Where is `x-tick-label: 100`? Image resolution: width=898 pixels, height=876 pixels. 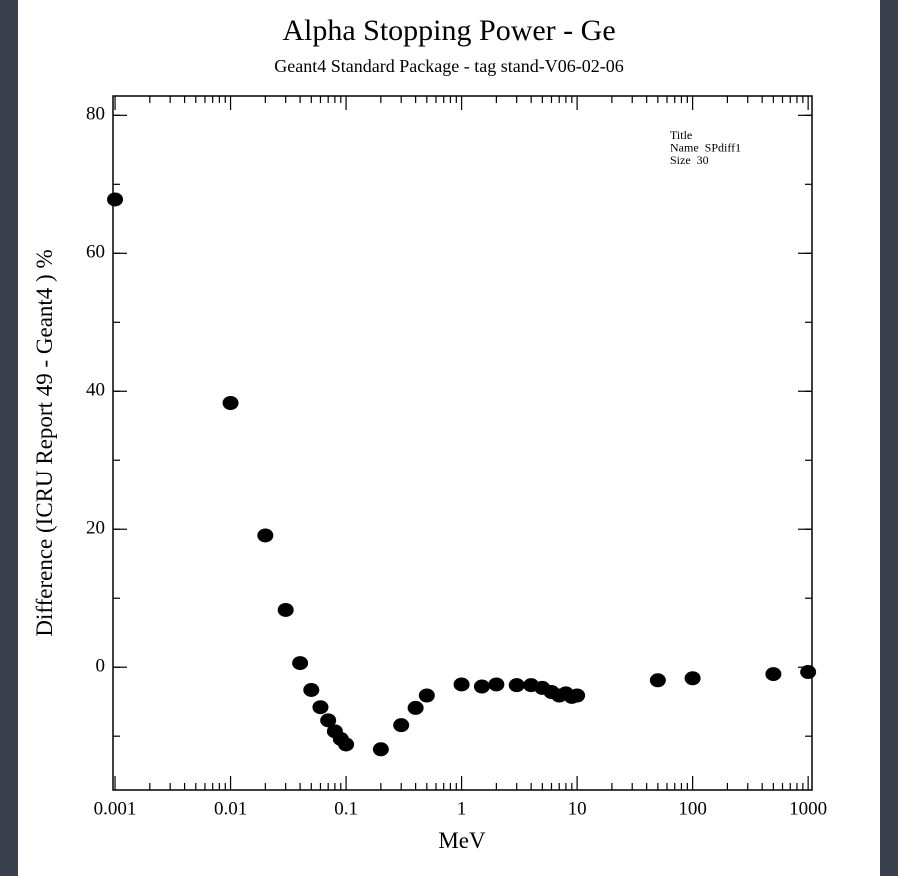
x-tick-label: 100 is located at coordinates (692, 808).